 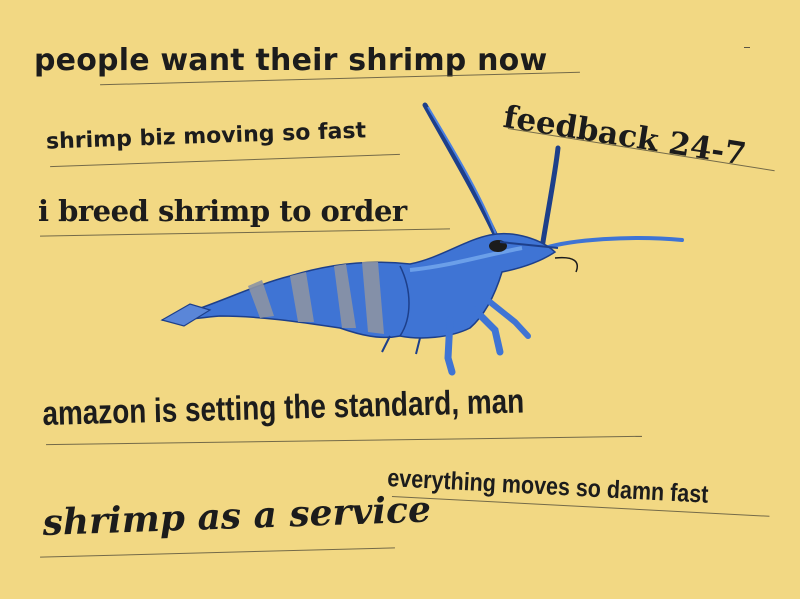 What do you see at coordinates (747, 47) in the screenshot?
I see `stray-mark` at bounding box center [747, 47].